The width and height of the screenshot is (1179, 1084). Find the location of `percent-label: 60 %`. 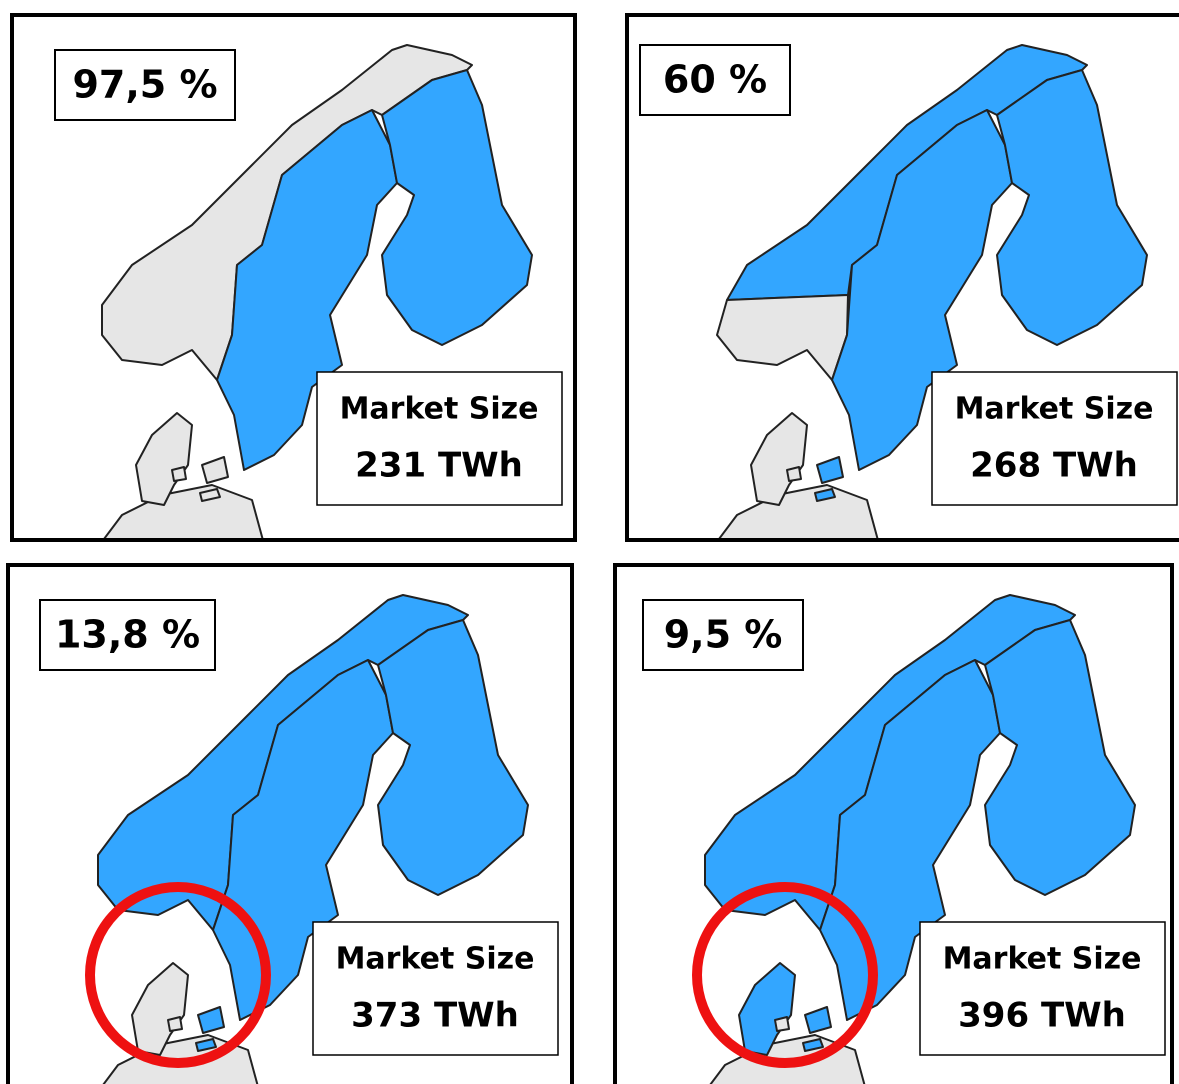

percent-label: 60 % is located at coordinates (715, 80).